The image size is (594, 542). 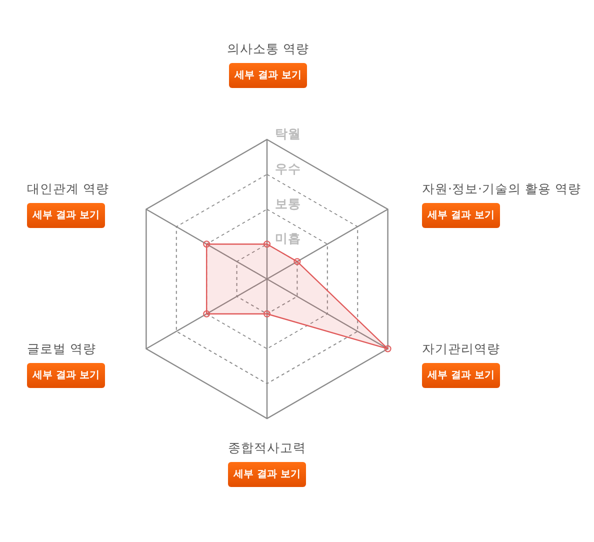 What do you see at coordinates (501, 188) in the screenshot?
I see `spoke-label: 자원·정보·기술의 활용 역량` at bounding box center [501, 188].